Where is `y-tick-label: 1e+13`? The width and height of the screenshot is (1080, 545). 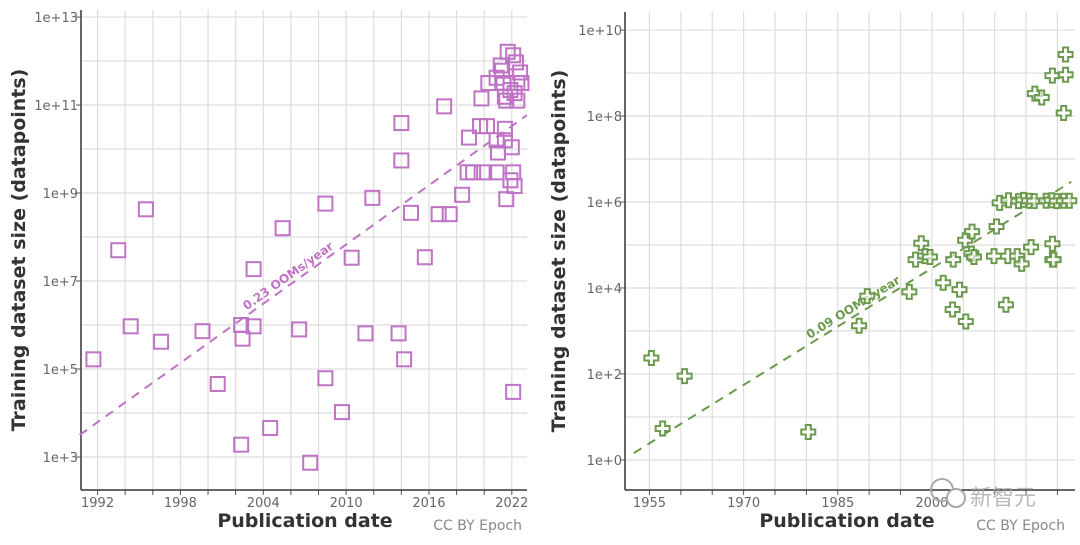
y-tick-label: 1e+13 is located at coordinates (56, 18).